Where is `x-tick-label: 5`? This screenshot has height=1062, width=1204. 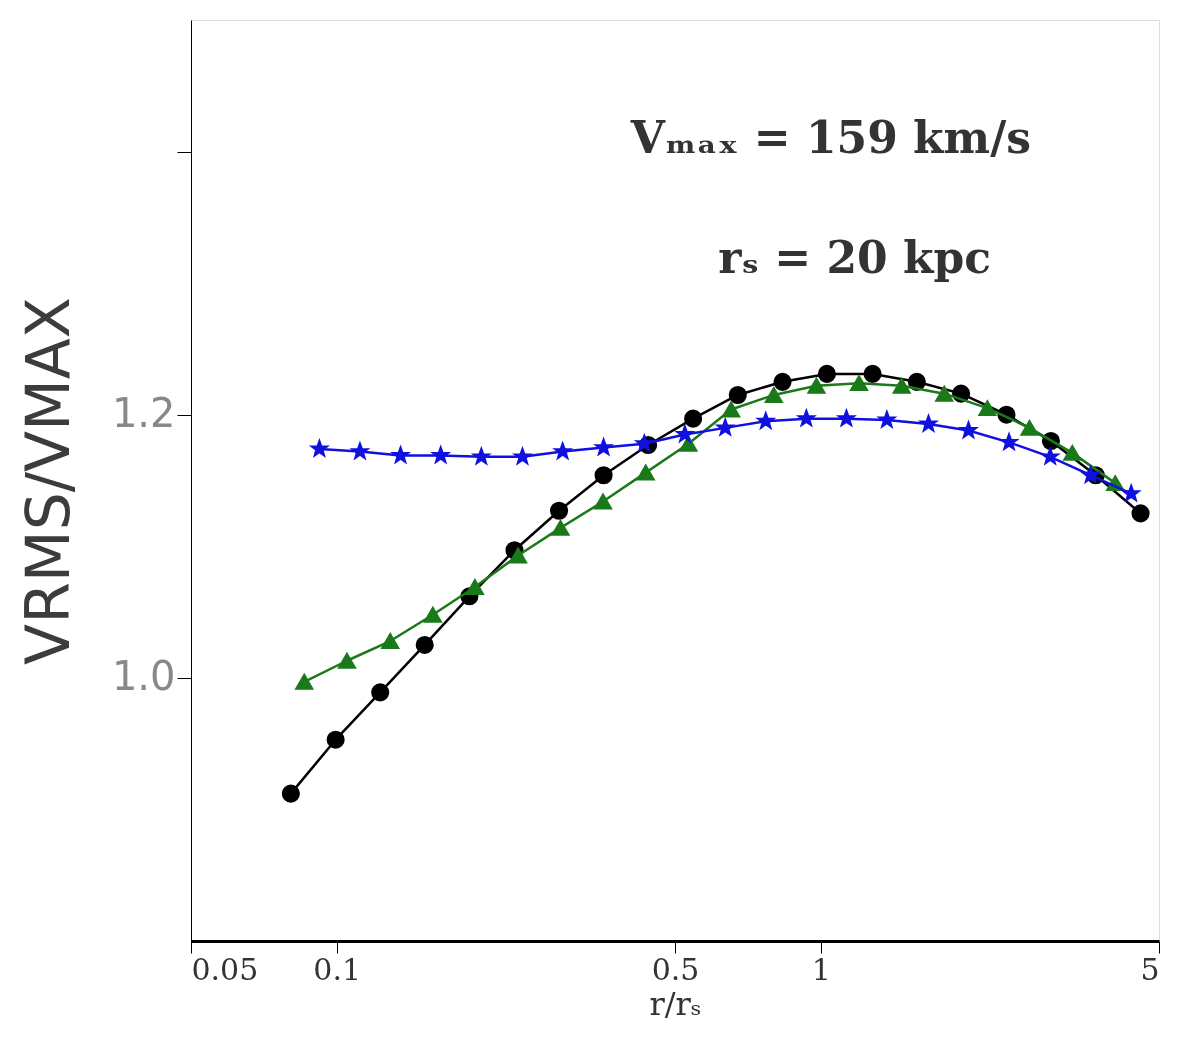
x-tick-label: 5 is located at coordinates (1150, 969).